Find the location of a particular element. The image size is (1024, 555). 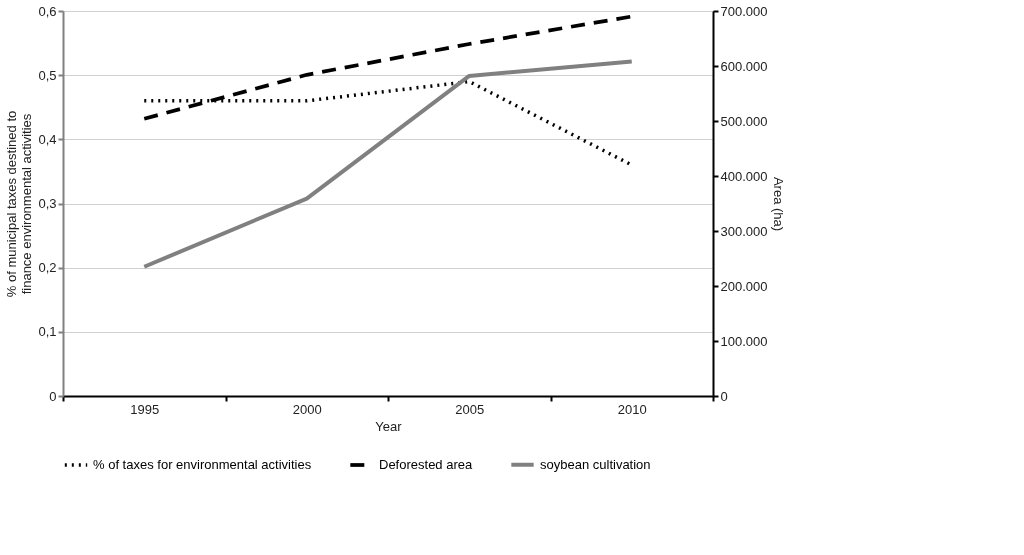

y2-tick-label: 600.000 is located at coordinates (744, 66).